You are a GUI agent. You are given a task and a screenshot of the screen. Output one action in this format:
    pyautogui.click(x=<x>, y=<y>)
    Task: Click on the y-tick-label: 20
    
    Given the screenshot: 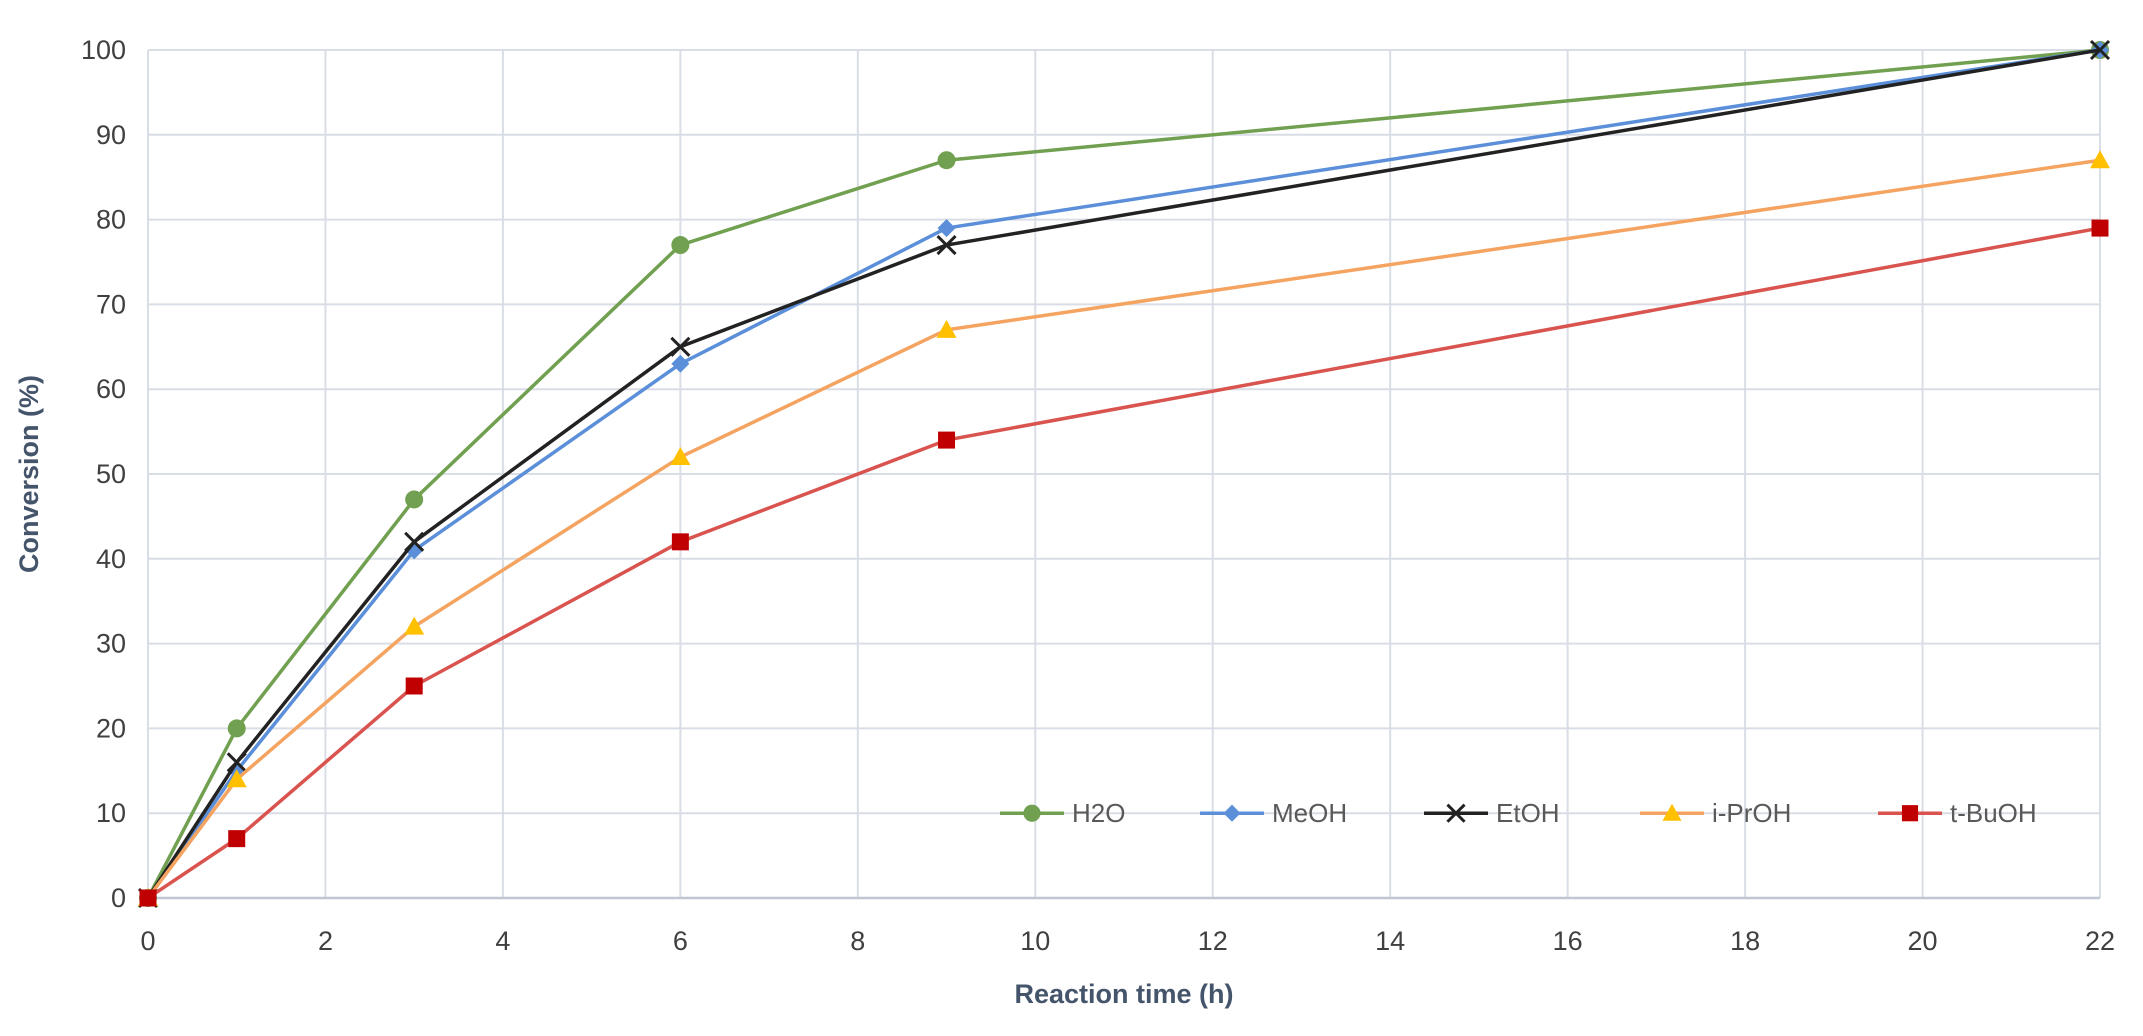 What is the action you would take?
    pyautogui.click(x=111, y=728)
    